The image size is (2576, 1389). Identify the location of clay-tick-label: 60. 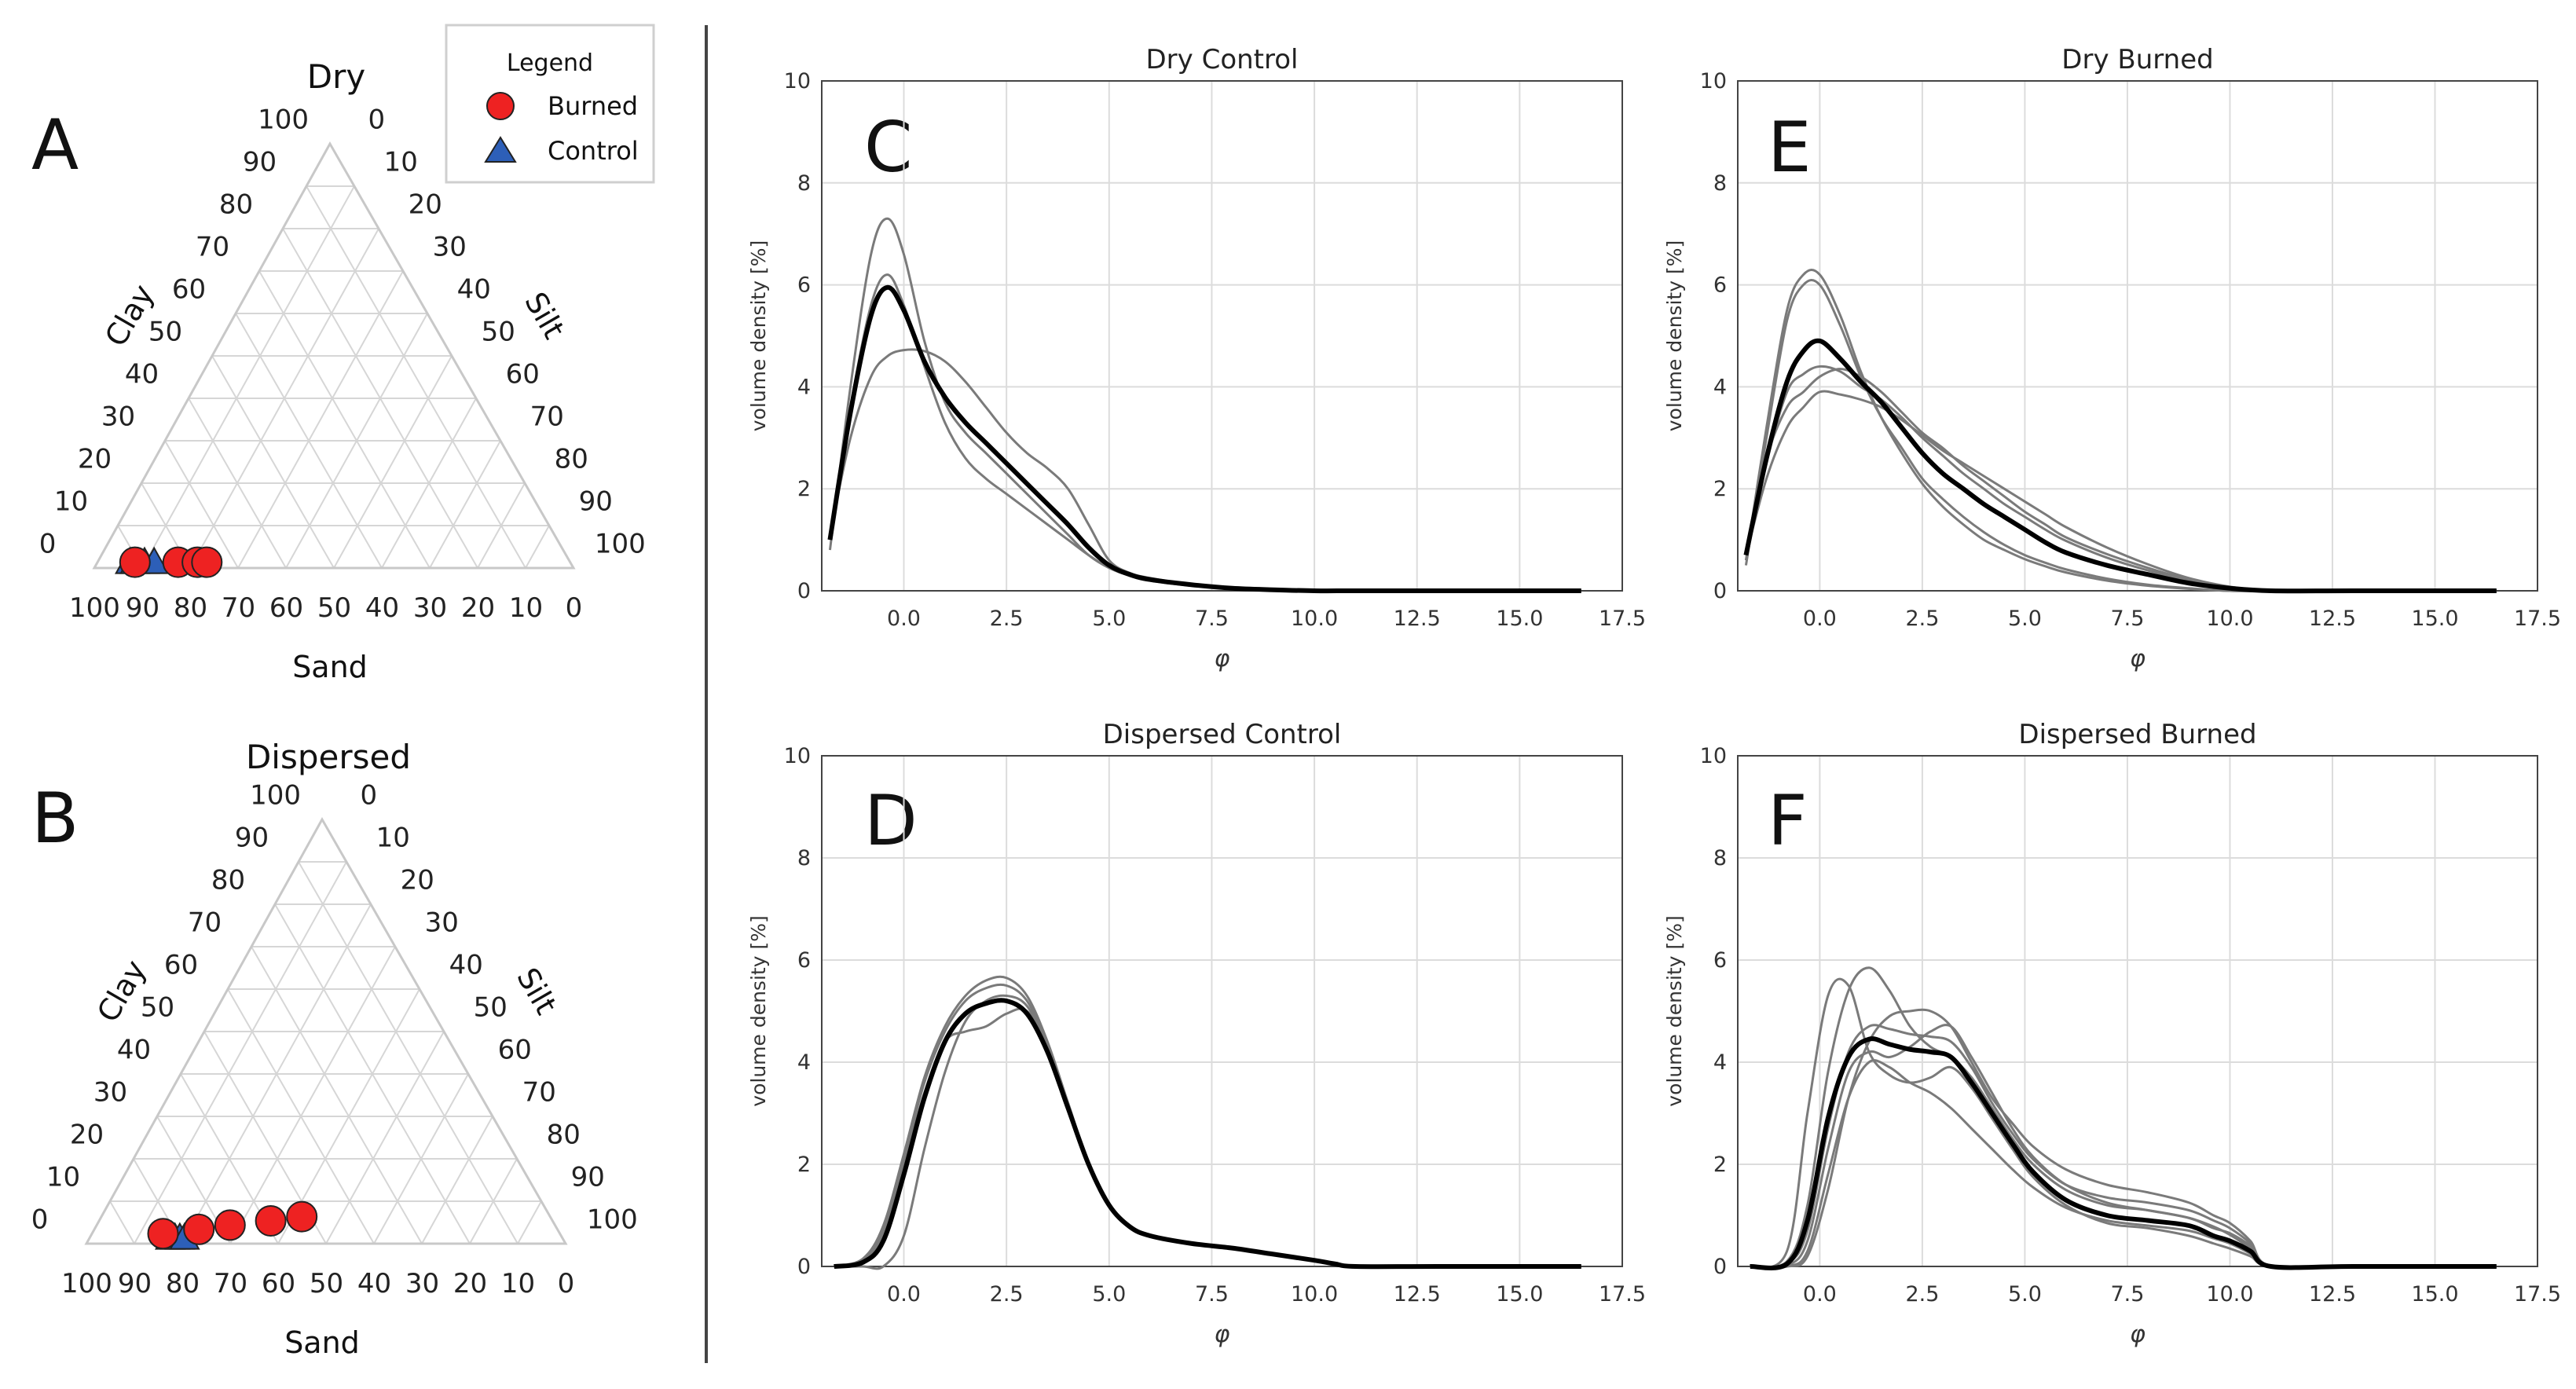
(189, 290).